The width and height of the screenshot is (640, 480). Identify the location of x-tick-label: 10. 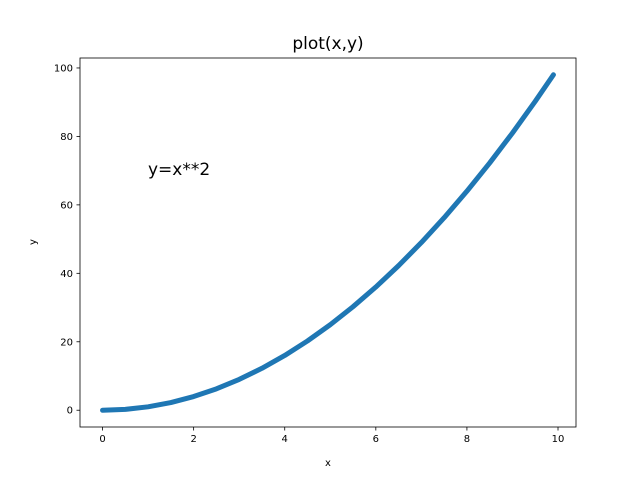
(558, 439).